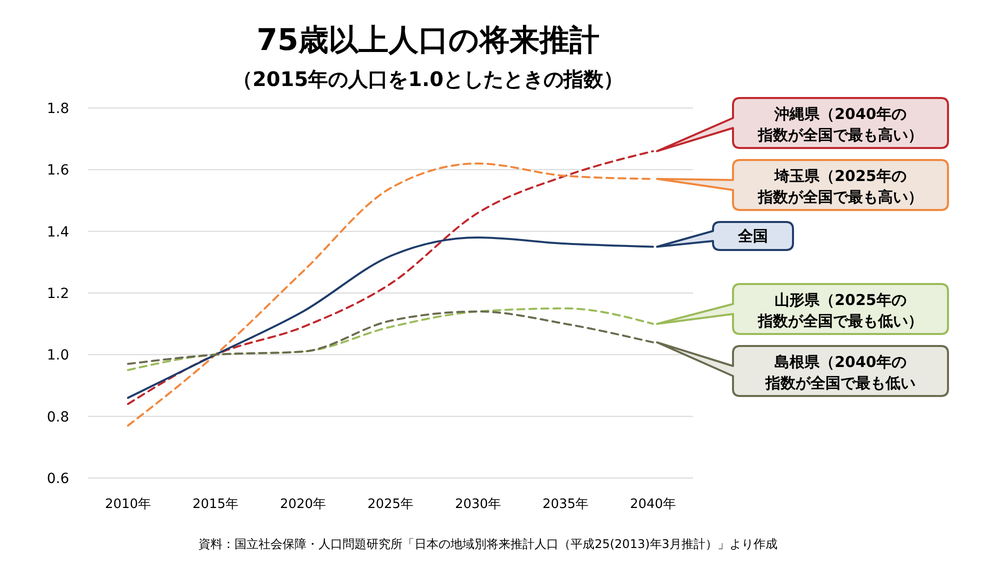  I want to click on y-tick-label: 1.2, so click(58, 294).